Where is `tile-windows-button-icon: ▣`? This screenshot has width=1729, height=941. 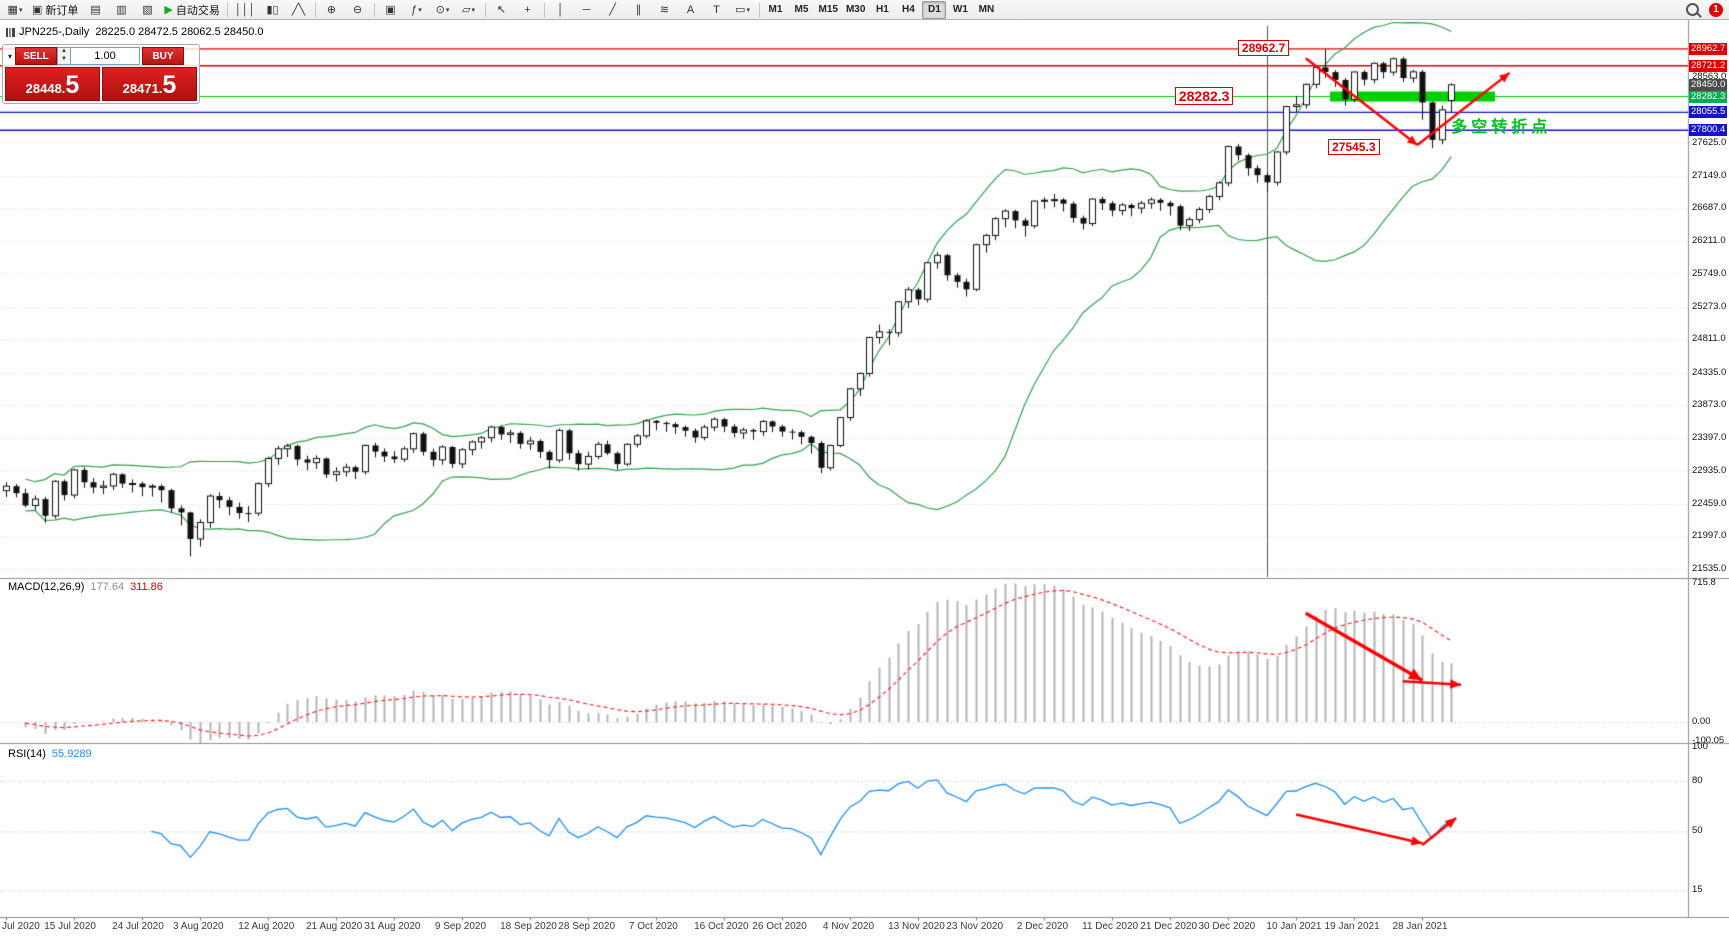 tile-windows-button-icon: ▣ is located at coordinates (390, 10).